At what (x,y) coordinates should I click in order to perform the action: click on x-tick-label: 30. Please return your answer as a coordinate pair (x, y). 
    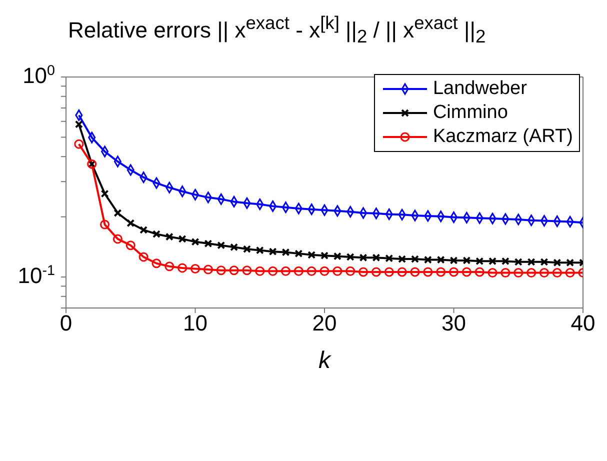
    Looking at the image, I should click on (454, 323).